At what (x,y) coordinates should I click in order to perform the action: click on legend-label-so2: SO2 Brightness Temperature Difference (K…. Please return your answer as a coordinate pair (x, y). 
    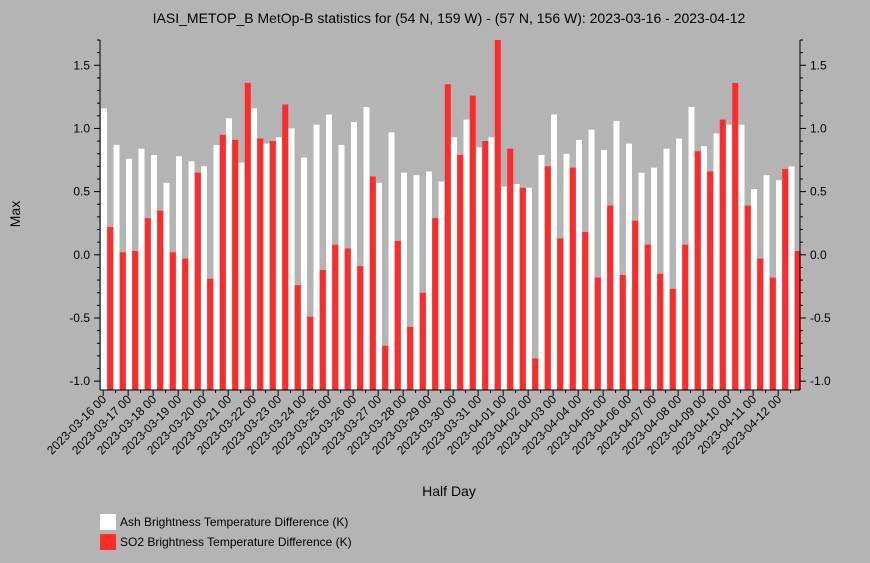
    Looking at the image, I should click on (236, 542).